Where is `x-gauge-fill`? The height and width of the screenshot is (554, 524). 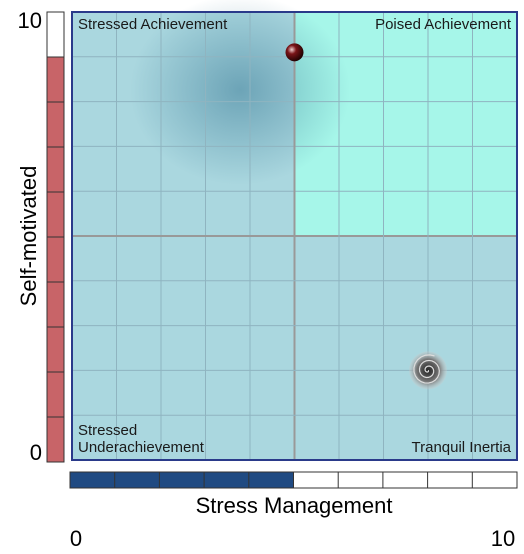 x-gauge-fill is located at coordinates (182, 480).